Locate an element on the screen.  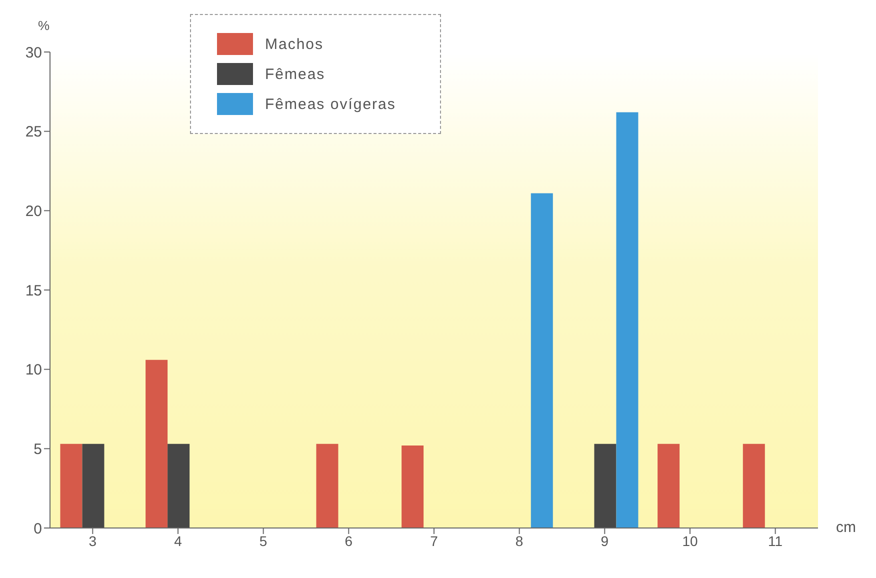
x-tick-label: 8 is located at coordinates (519, 540).